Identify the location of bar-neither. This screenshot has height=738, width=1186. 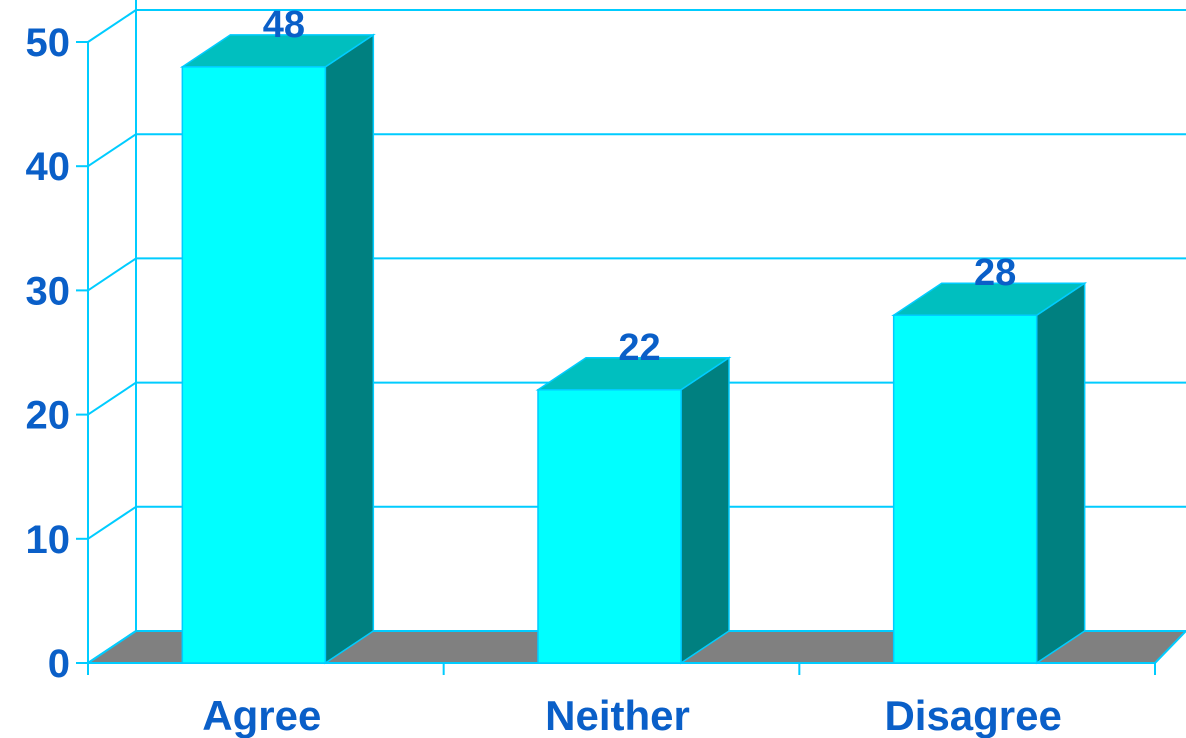
(633, 510).